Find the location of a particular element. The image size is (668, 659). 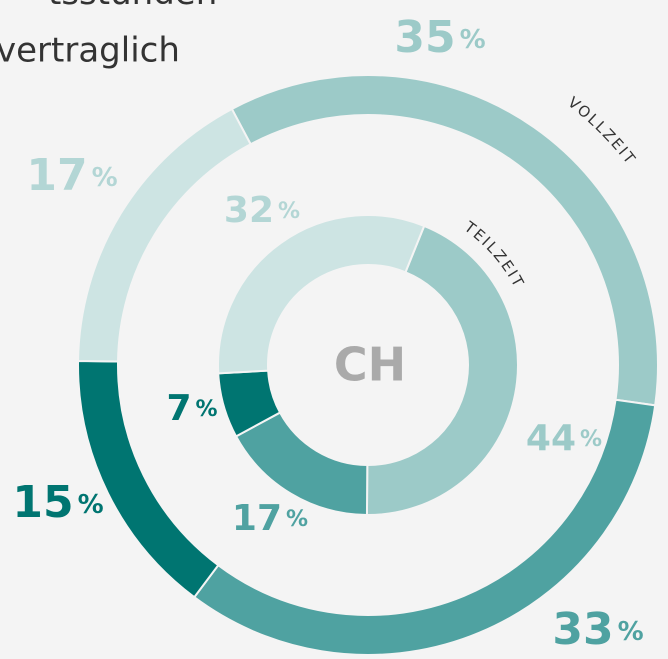

percent-label: 33% is located at coordinates (597, 629).